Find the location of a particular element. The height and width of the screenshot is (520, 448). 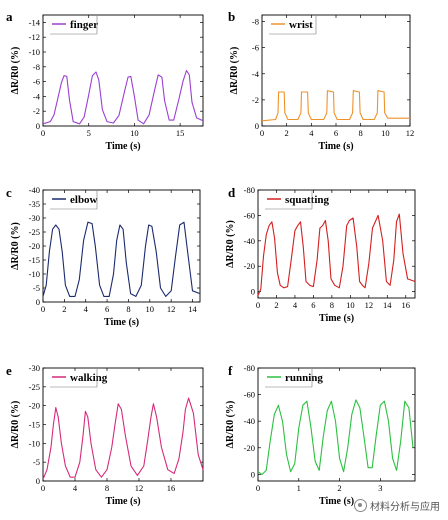

panel-letter: b is located at coordinates (231, 16).